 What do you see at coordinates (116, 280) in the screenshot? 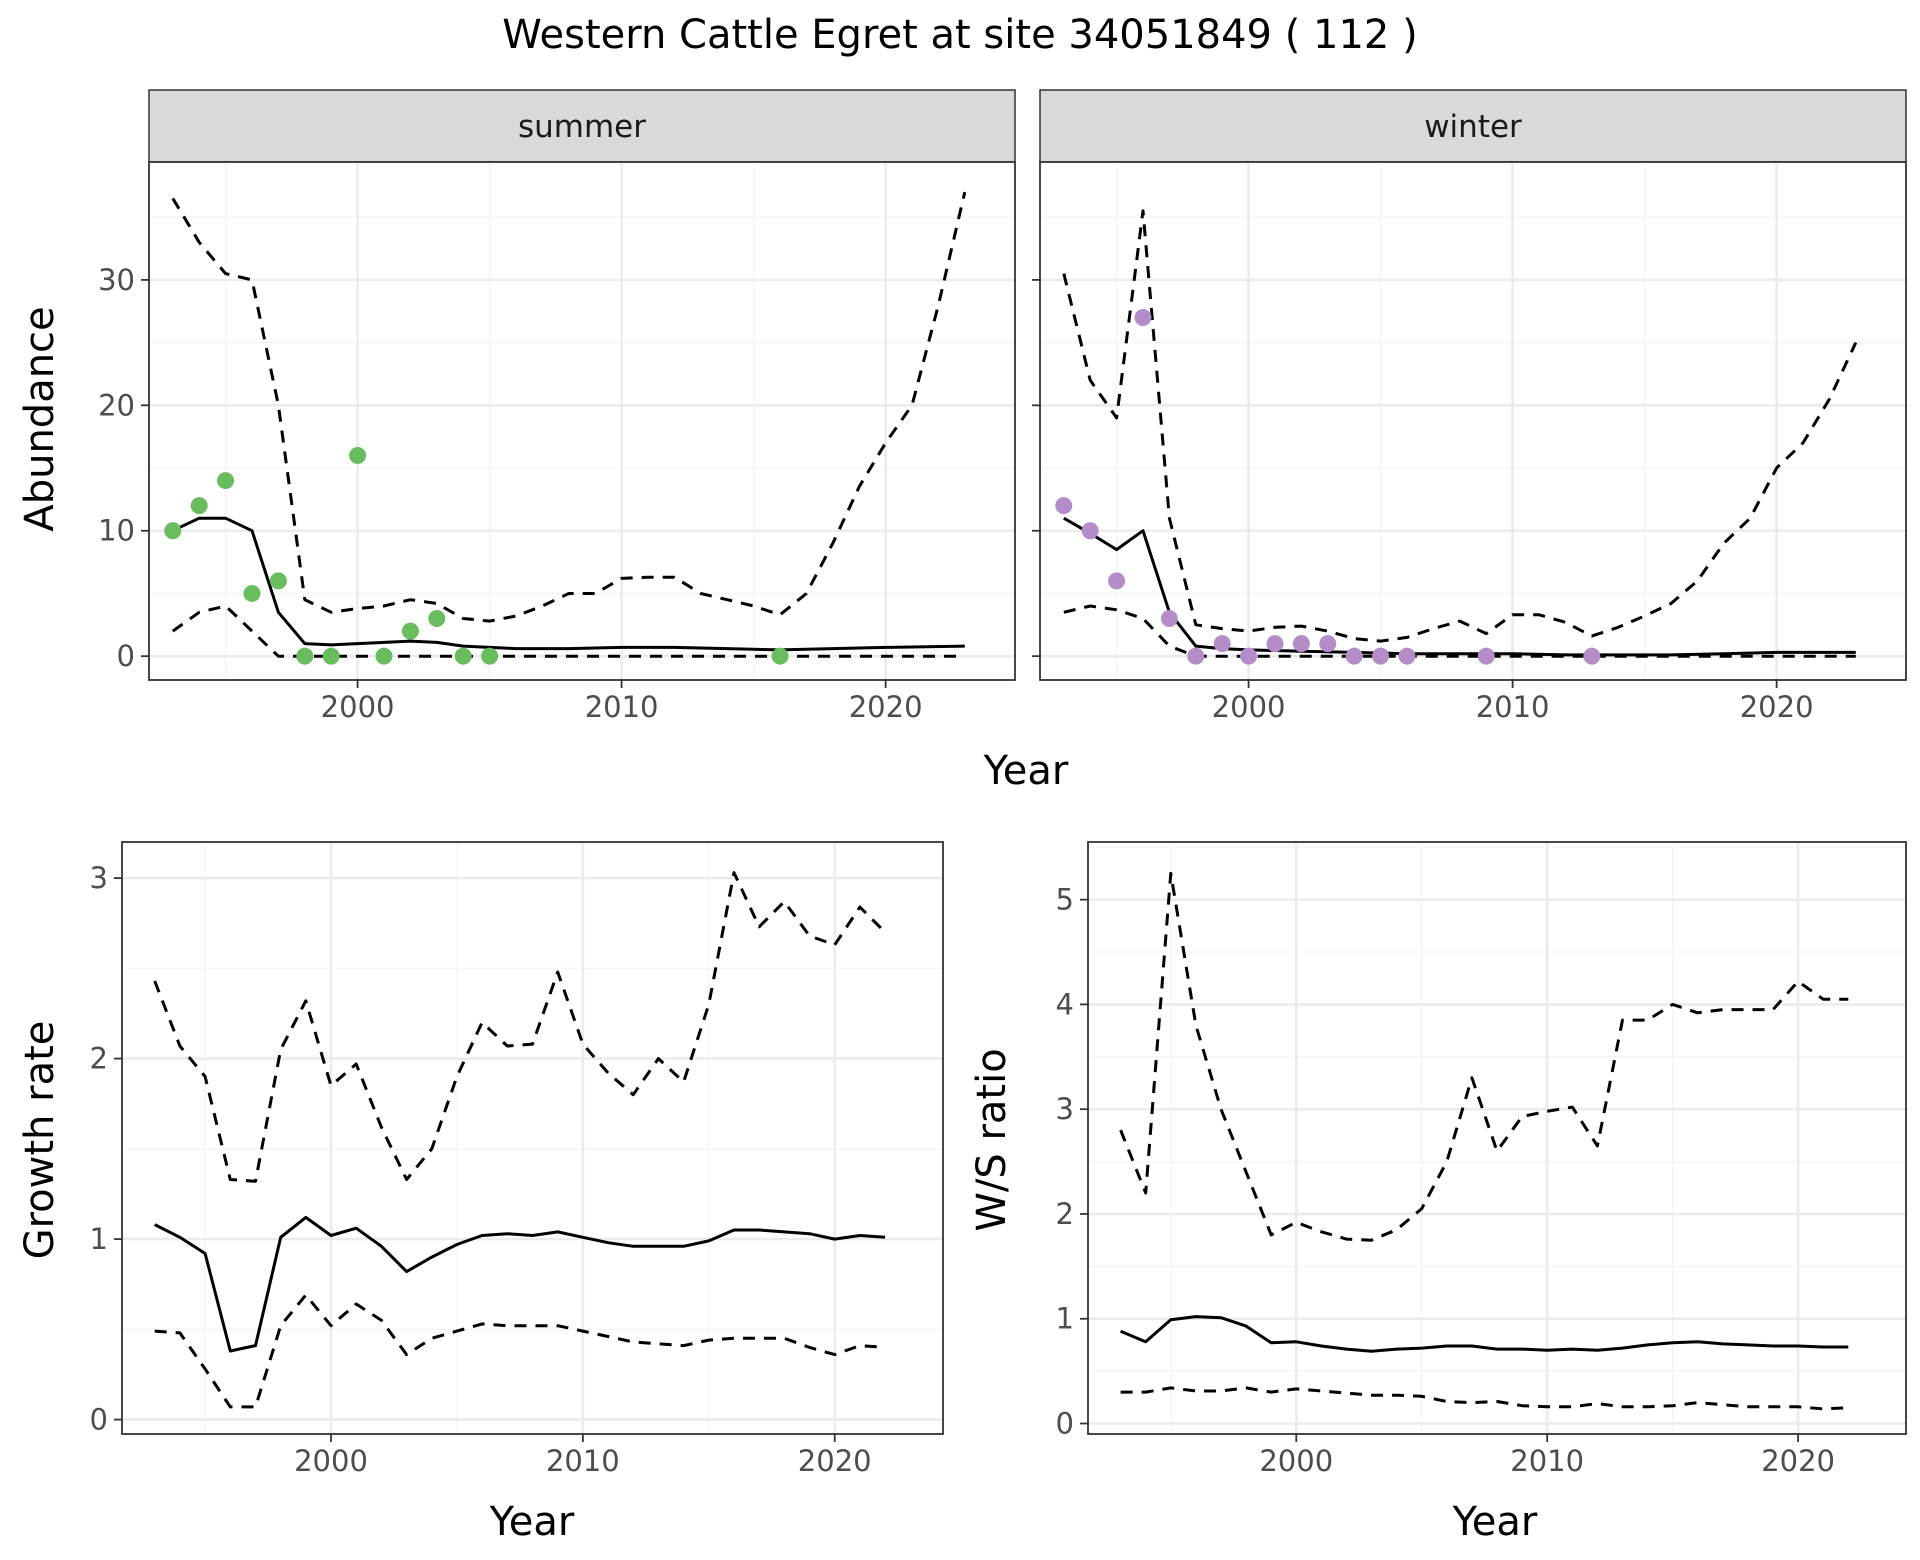
I see `y-tick-label: 30` at bounding box center [116, 280].